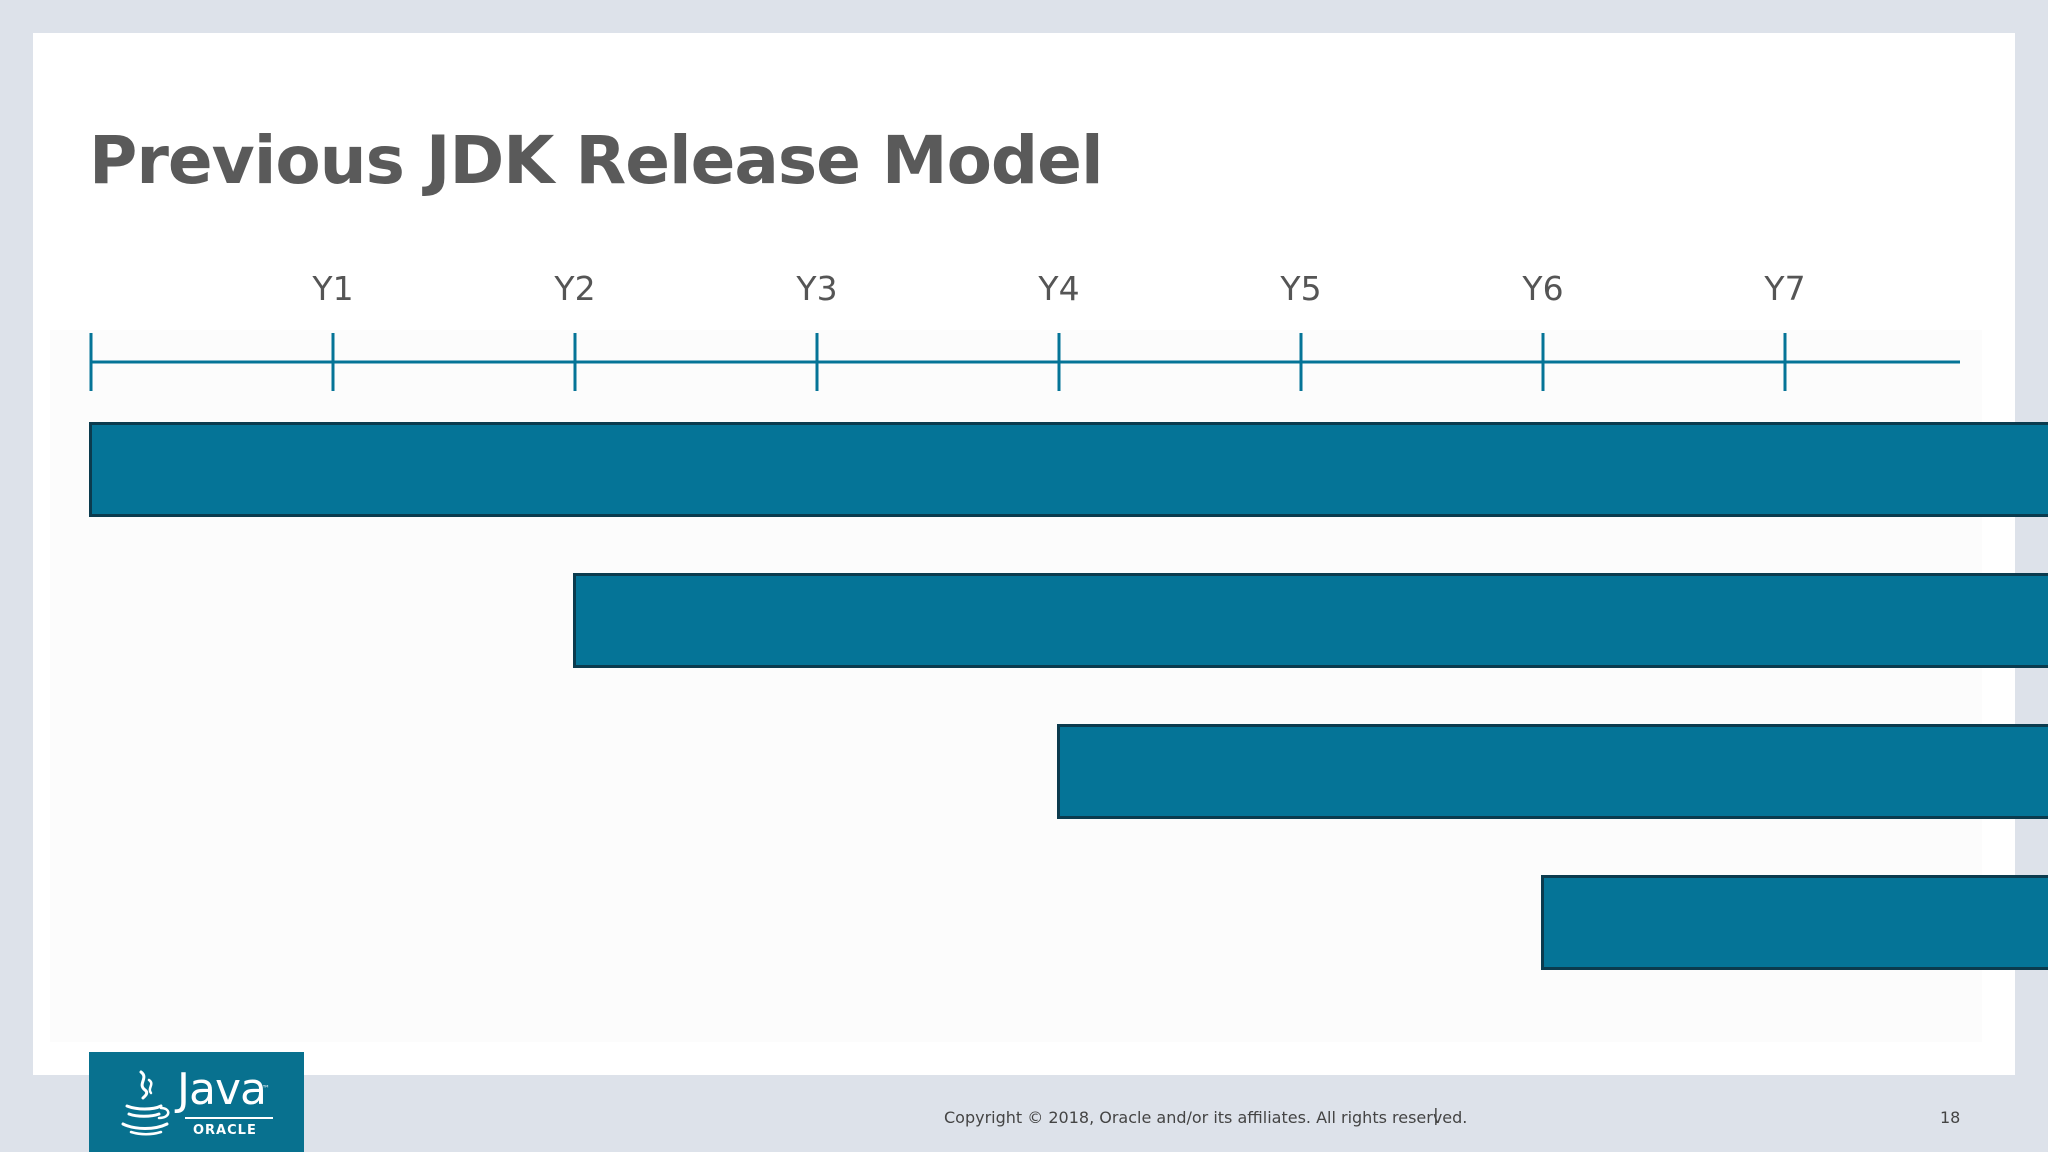 The width and height of the screenshot is (2048, 1152). What do you see at coordinates (1950, 1117) in the screenshot?
I see `page-number: 18` at bounding box center [1950, 1117].